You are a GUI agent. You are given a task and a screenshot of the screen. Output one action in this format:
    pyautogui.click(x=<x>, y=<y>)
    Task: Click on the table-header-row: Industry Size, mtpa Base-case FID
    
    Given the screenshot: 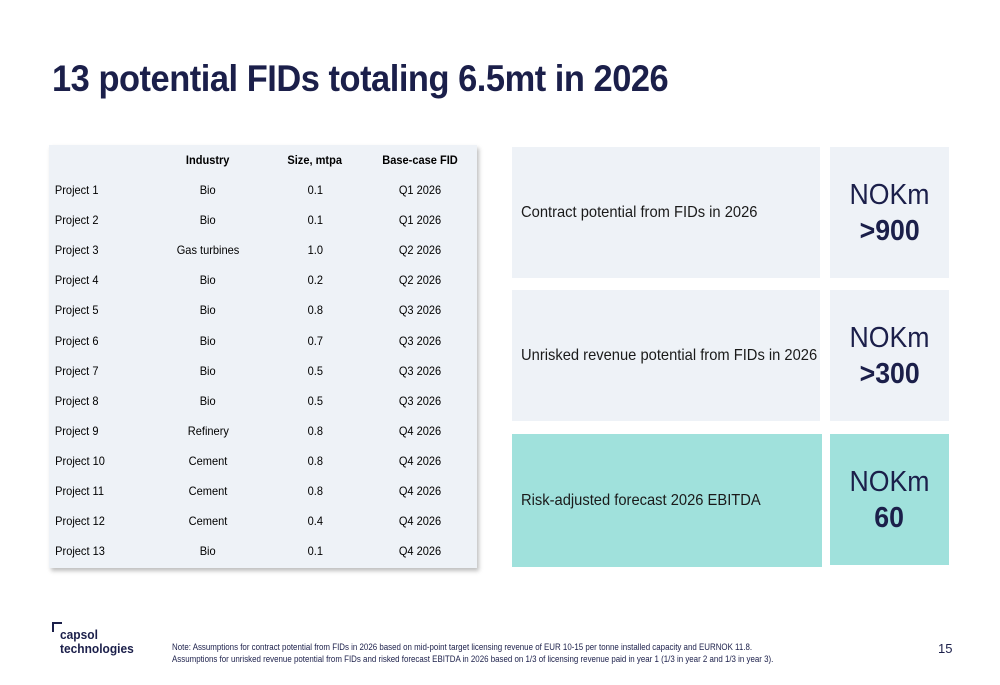 What is the action you would take?
    pyautogui.click(x=263, y=160)
    